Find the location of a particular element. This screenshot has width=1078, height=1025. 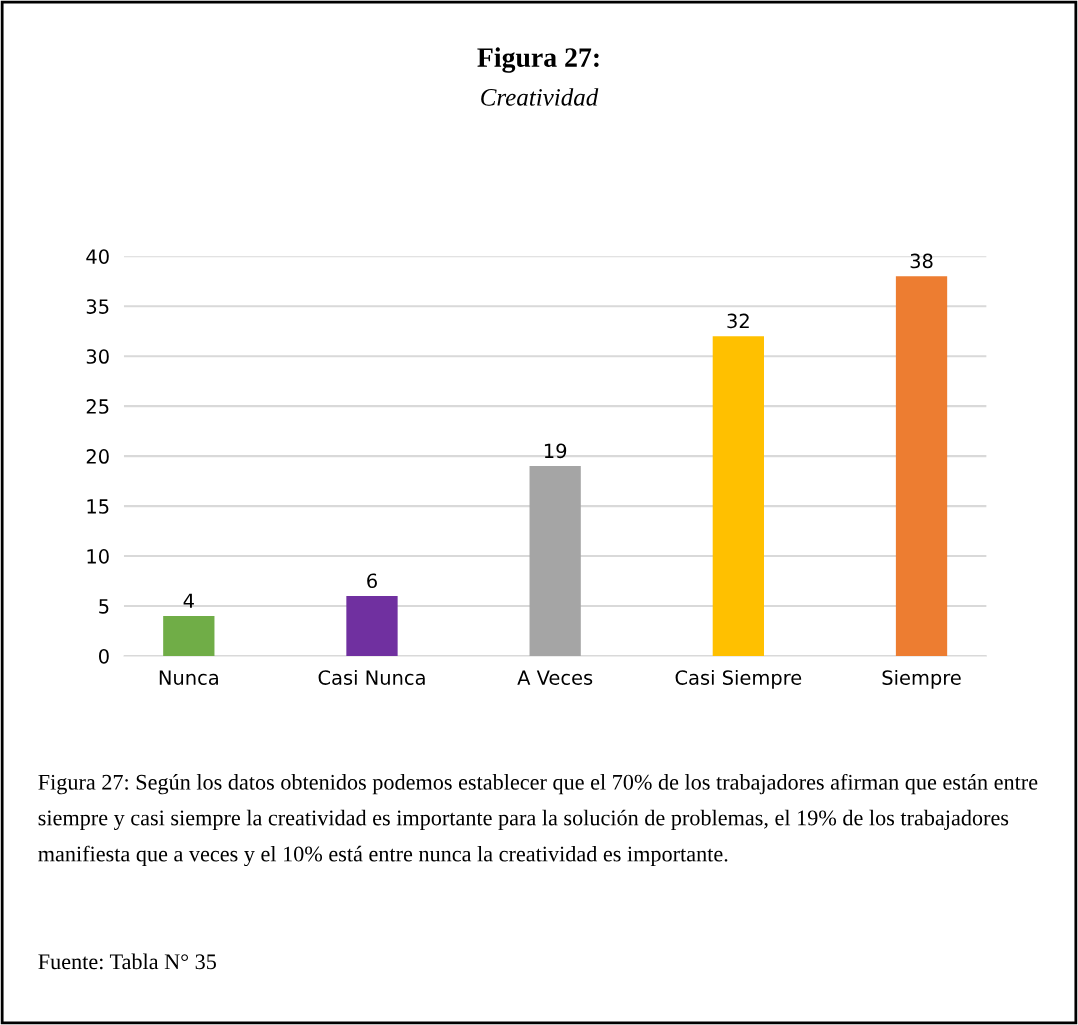

y-tick-label: 30 is located at coordinates (97, 356).